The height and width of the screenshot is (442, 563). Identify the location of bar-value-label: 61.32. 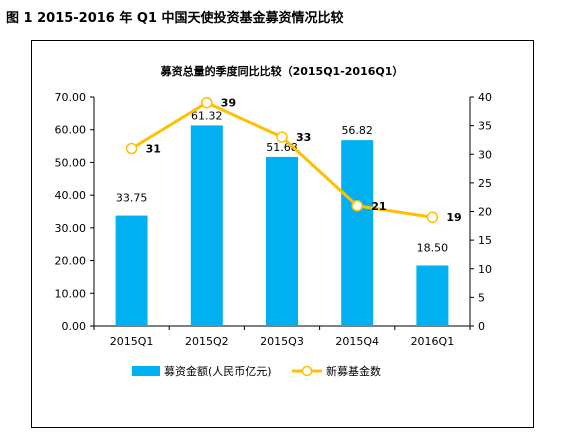
(207, 115).